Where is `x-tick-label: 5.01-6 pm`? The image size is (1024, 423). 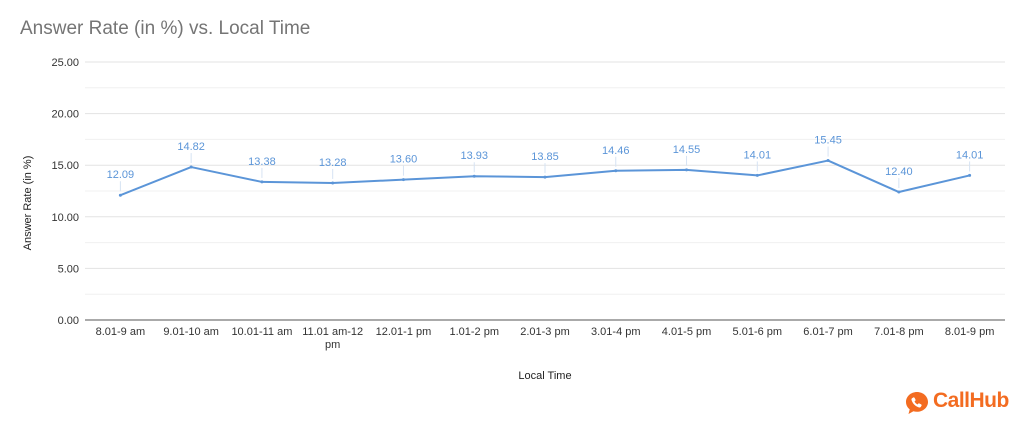 x-tick-label: 5.01-6 pm is located at coordinates (758, 332).